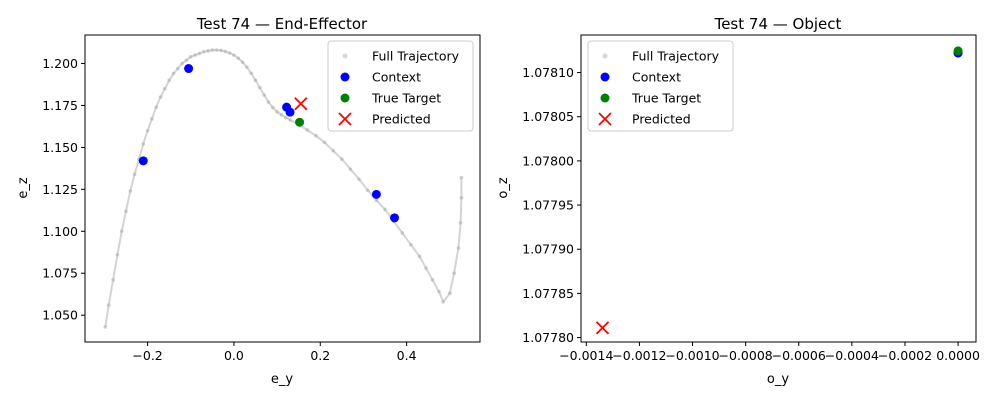 The image size is (1000, 400). Describe the element at coordinates (905, 355) in the screenshot. I see `x-tick-label: −0.0002` at that location.